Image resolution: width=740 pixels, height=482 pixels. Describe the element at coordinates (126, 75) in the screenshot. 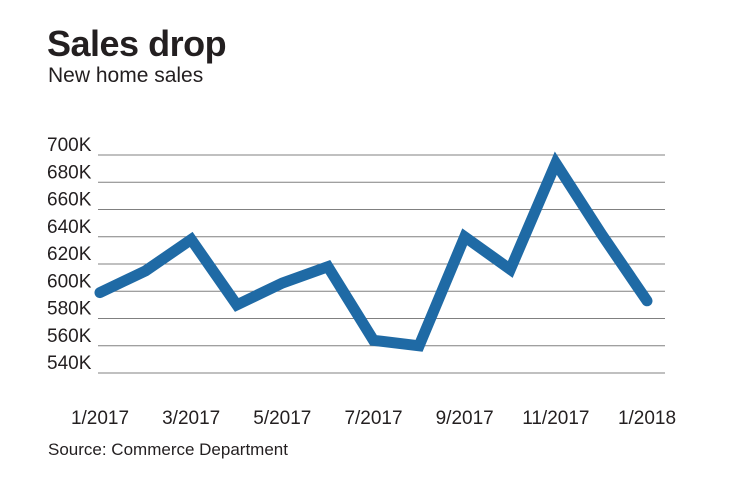

I see `chart-subtitle: New home sales` at that location.